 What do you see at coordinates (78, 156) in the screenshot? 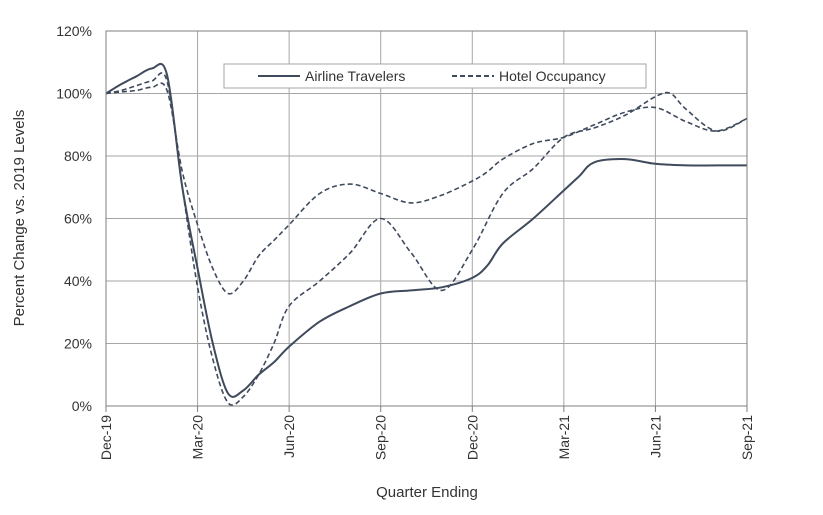
I see `y-tick-label: 80%` at bounding box center [78, 156].